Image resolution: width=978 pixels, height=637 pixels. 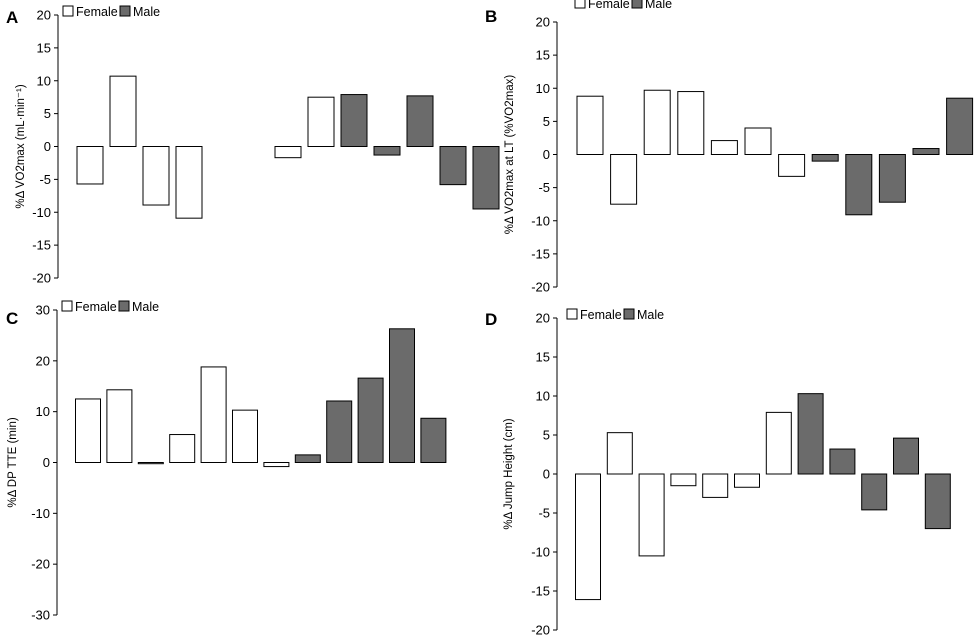 What do you see at coordinates (491, 16) in the screenshot?
I see `panel-label: B` at bounding box center [491, 16].